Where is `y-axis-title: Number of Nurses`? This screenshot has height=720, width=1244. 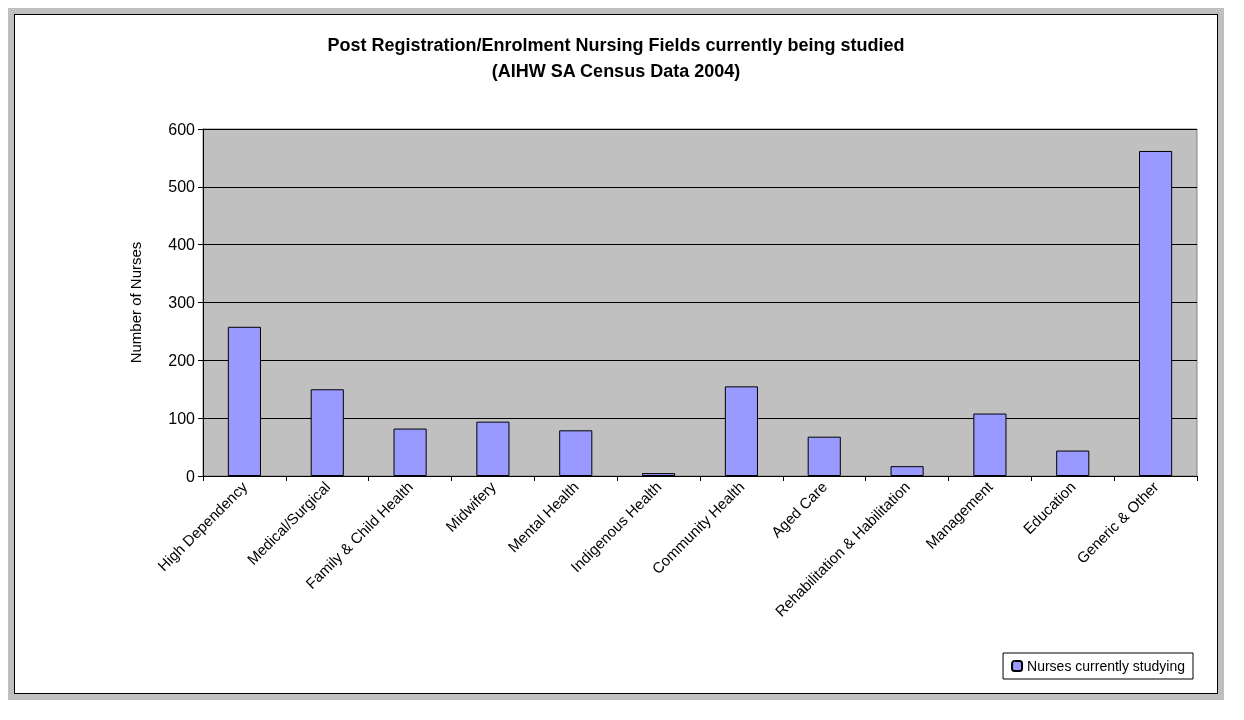 y-axis-title: Number of Nurses is located at coordinates (135, 302).